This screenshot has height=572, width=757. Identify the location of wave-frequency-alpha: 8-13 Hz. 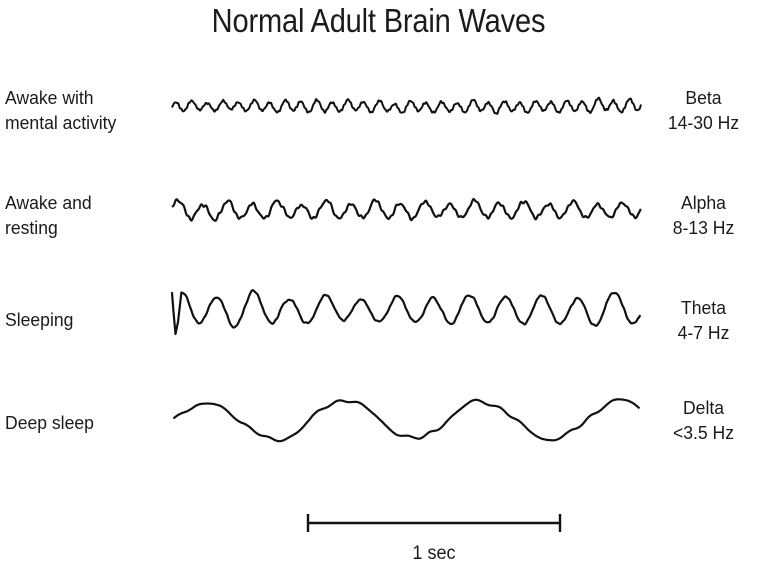
(703, 227).